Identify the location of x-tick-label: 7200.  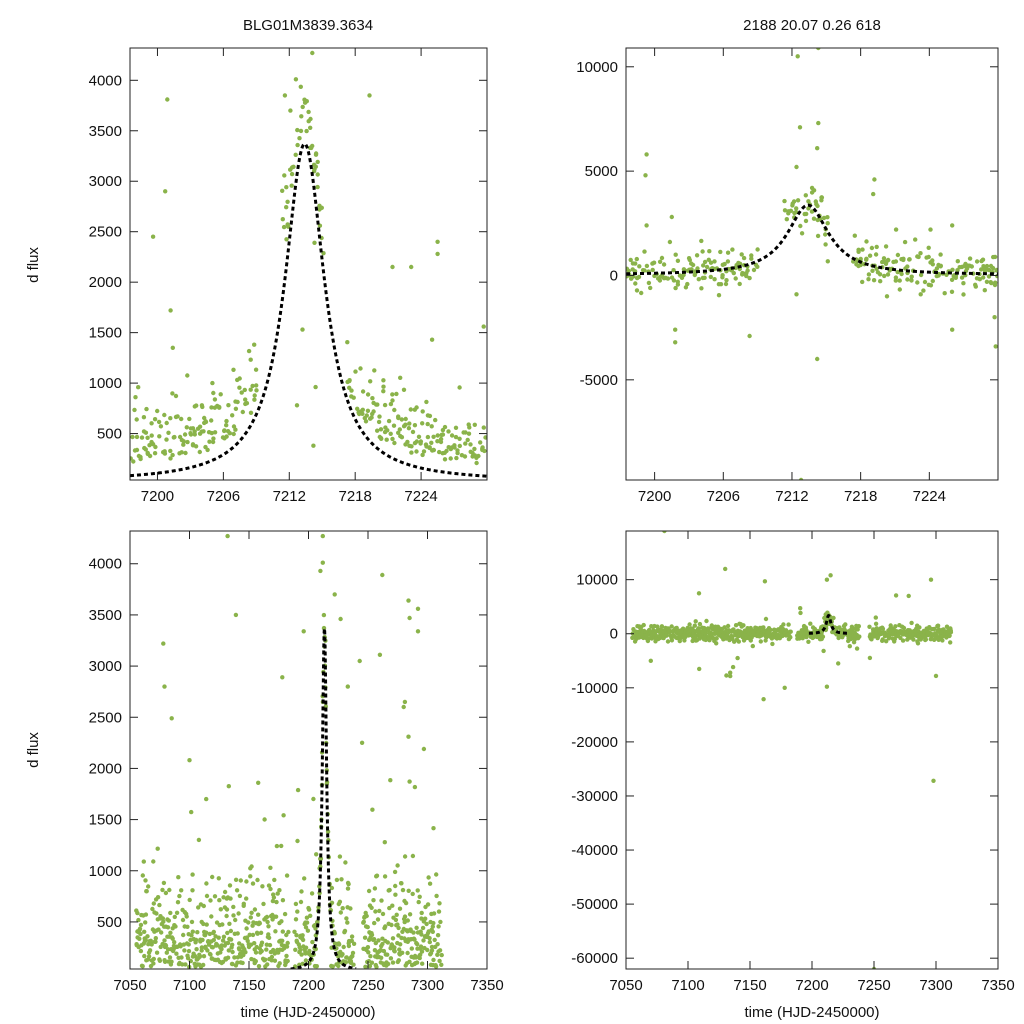
(308, 985).